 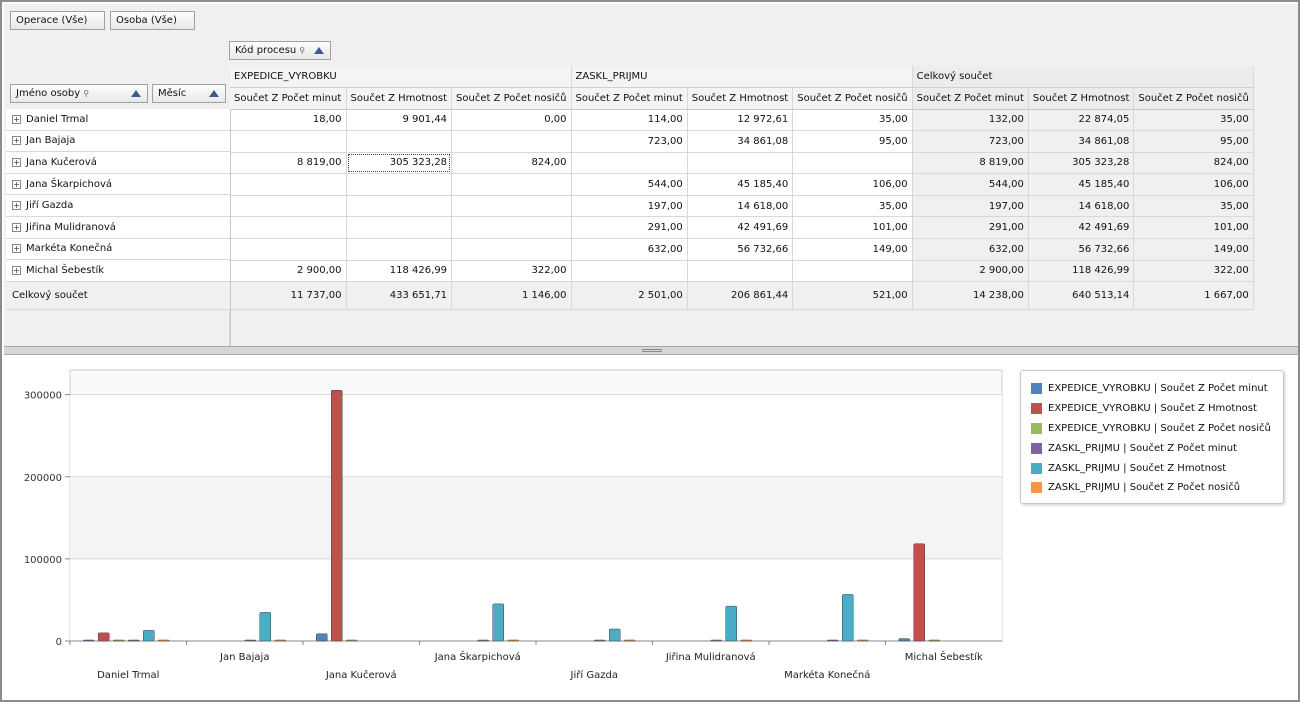 I want to click on row-header-person: + Daniel Trmal, so click(x=118, y=120).